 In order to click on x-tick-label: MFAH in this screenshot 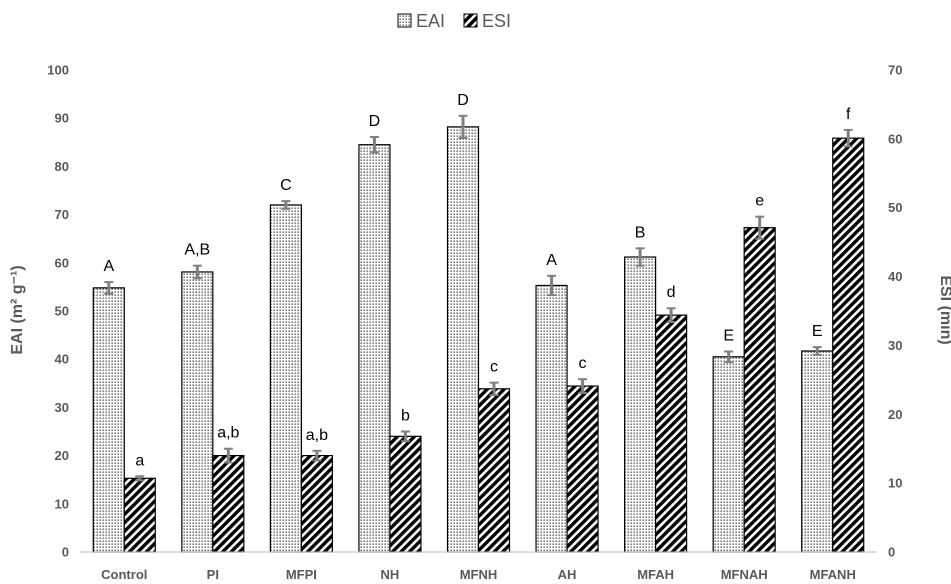, I will do `click(655, 574)`.